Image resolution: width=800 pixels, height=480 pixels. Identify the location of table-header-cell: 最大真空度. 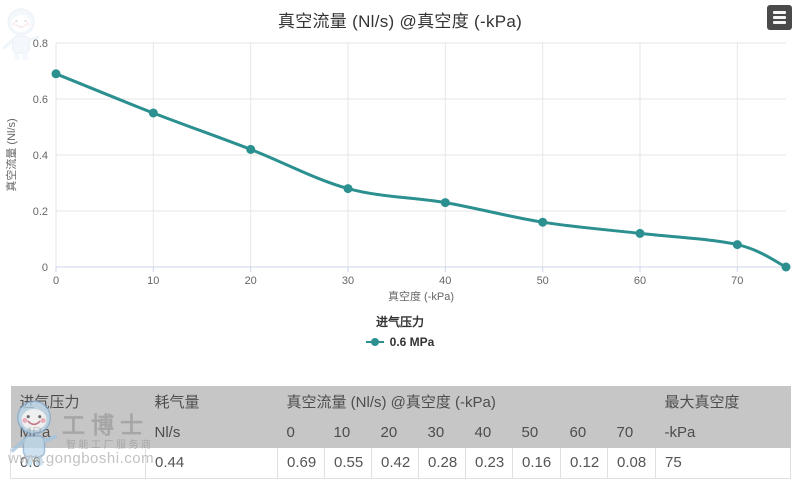
(723, 401).